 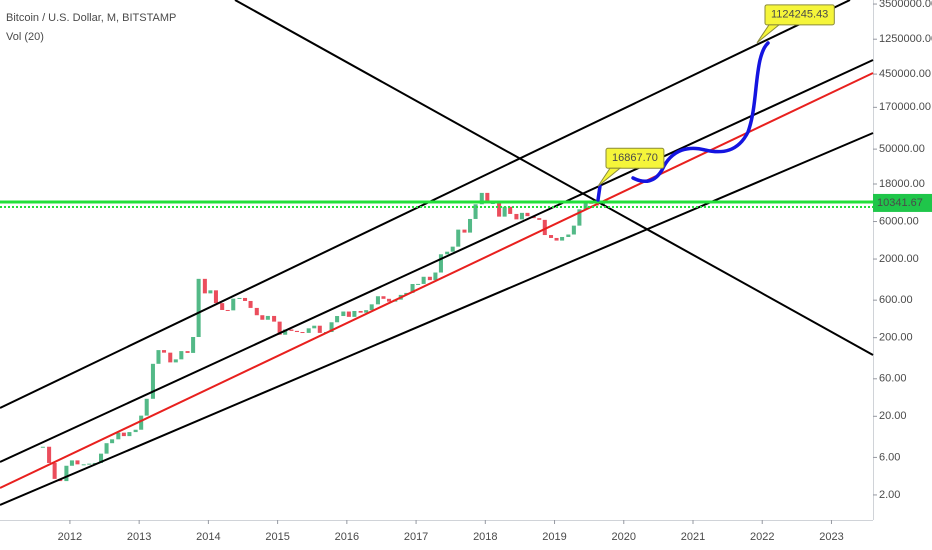 I want to click on y-tick-label: 1250000.00, so click(x=905, y=39).